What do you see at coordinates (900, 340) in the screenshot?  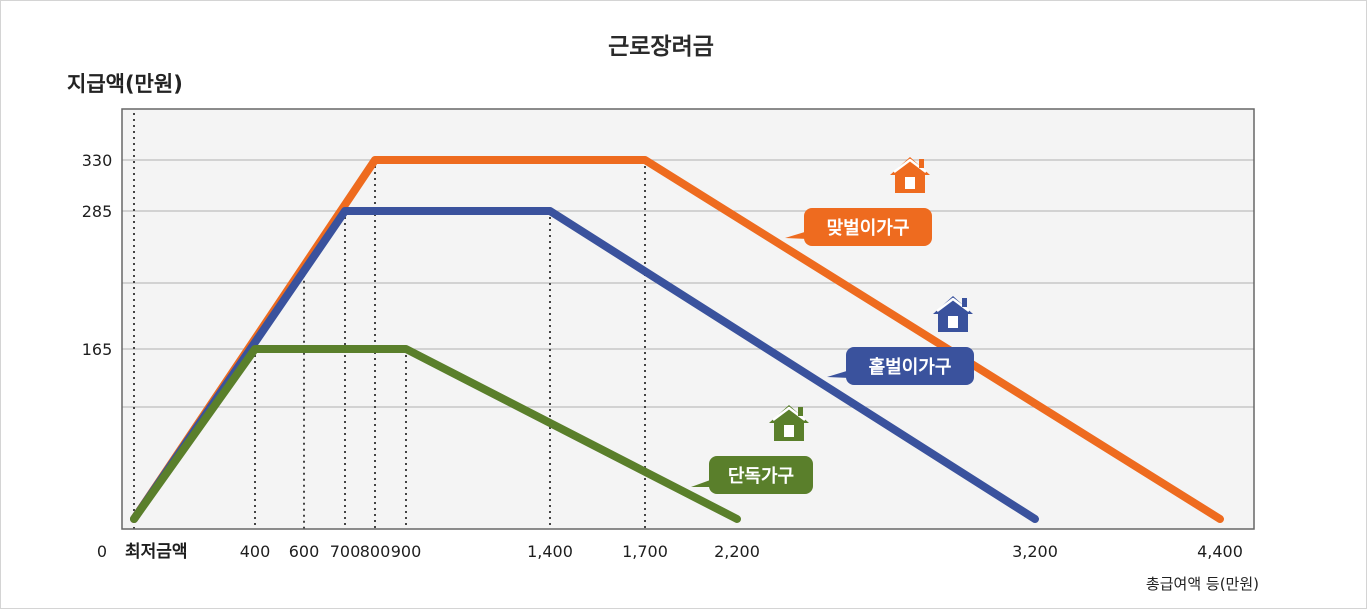 I see `series-badge: 홑벌이가구` at bounding box center [900, 340].